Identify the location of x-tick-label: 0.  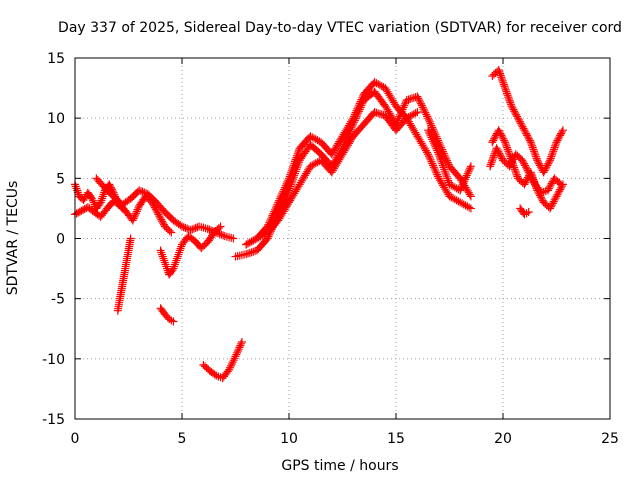
(75, 439).